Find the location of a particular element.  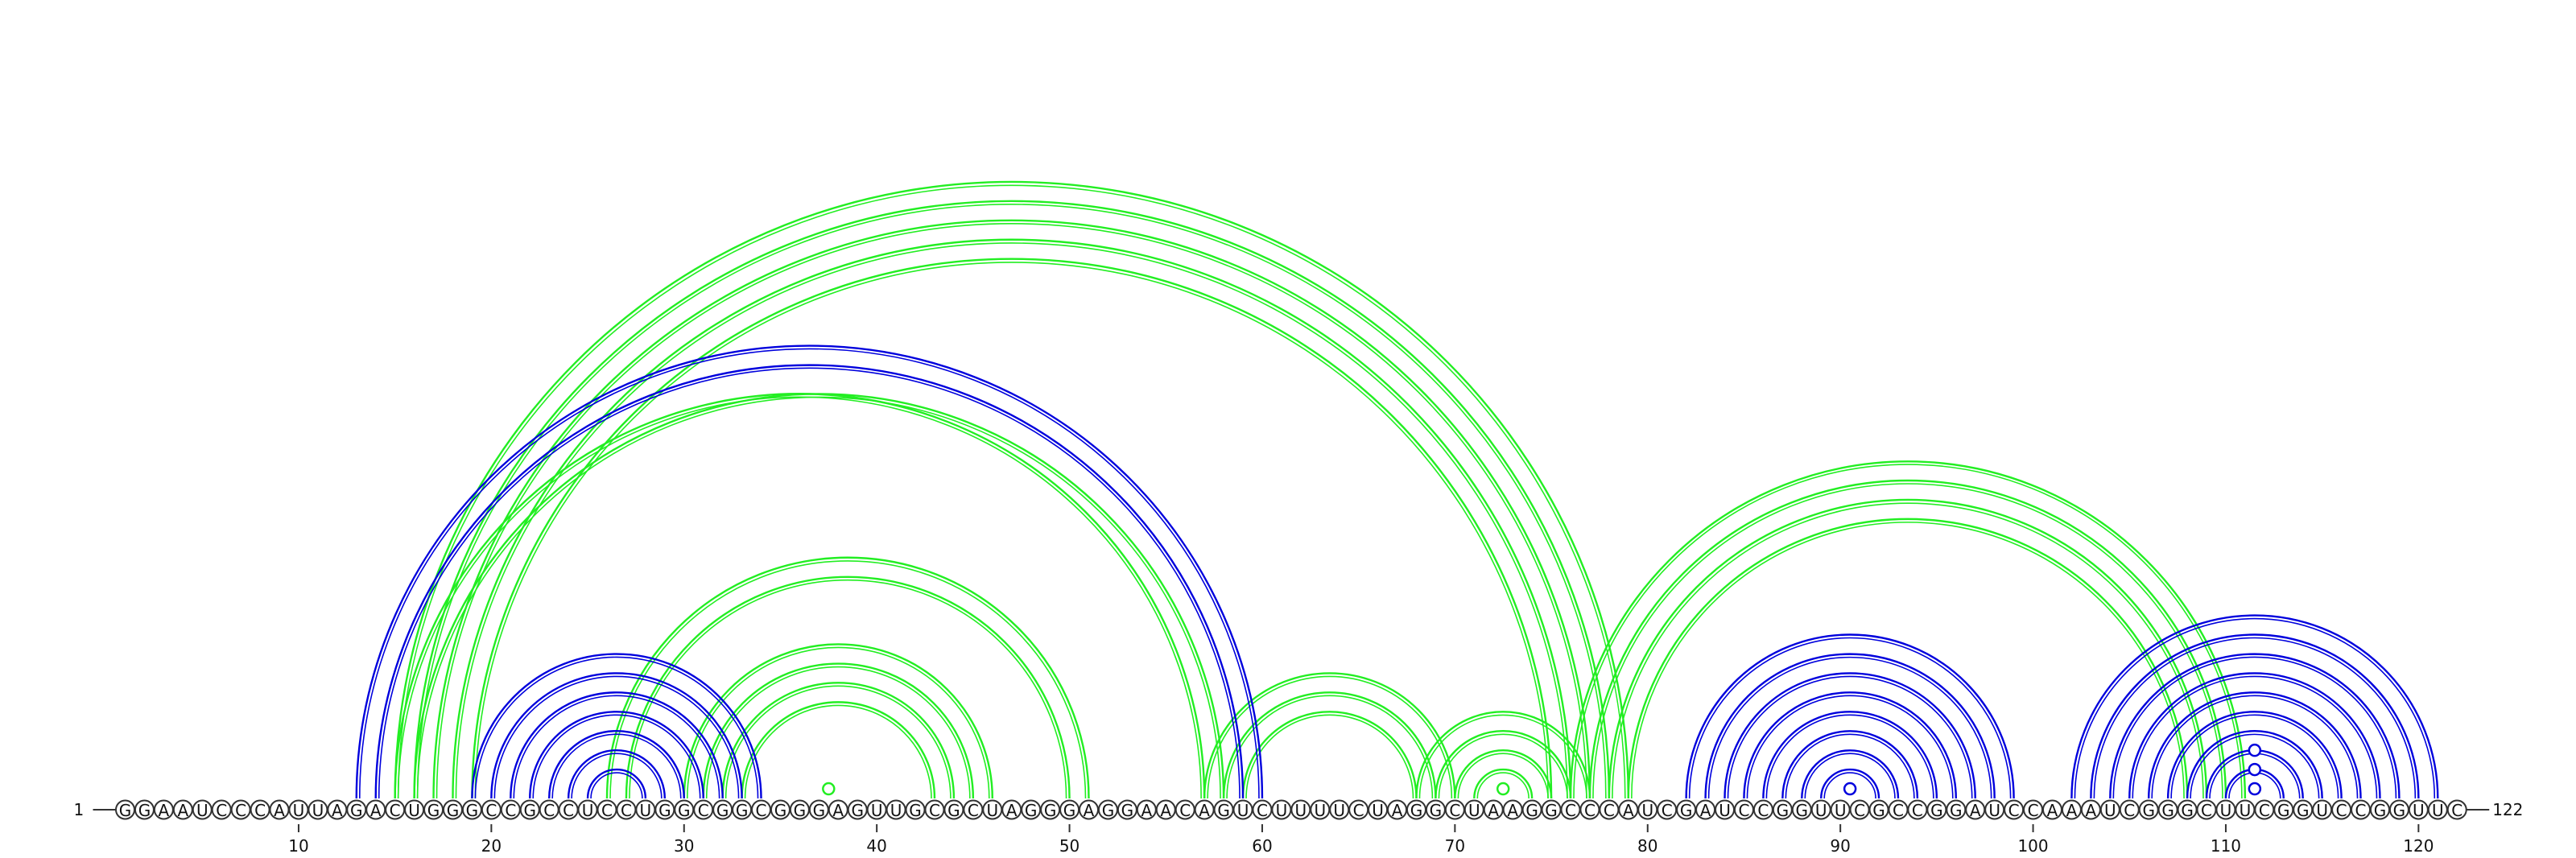

sequence-start-label: 1 is located at coordinates (79, 809).